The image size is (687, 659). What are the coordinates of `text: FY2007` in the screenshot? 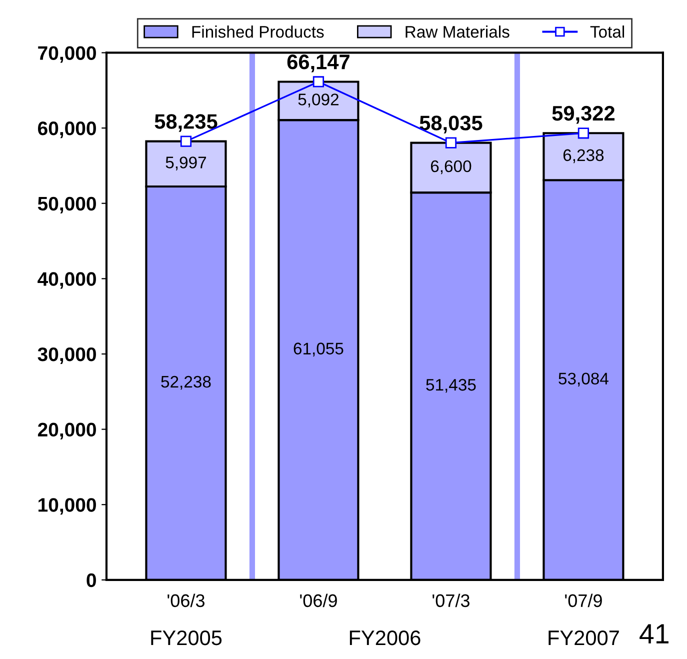 It's located at (583, 638).